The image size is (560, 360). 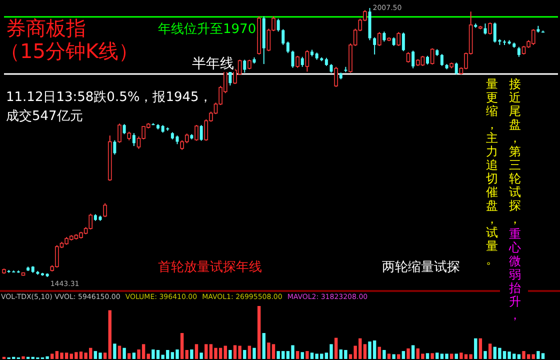 What do you see at coordinates (109, 97) in the screenshot?
I see `annotation: 11.12日13:58跌0.5%，报1945，` at bounding box center [109, 97].